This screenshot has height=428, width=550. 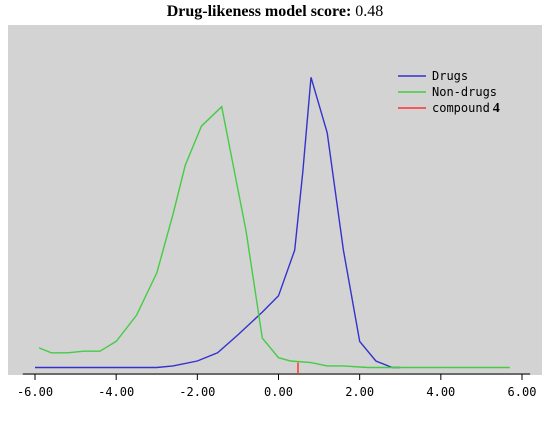 I want to click on chart-title: Drug-likeness model score: 0.48, so click(x=275, y=12).